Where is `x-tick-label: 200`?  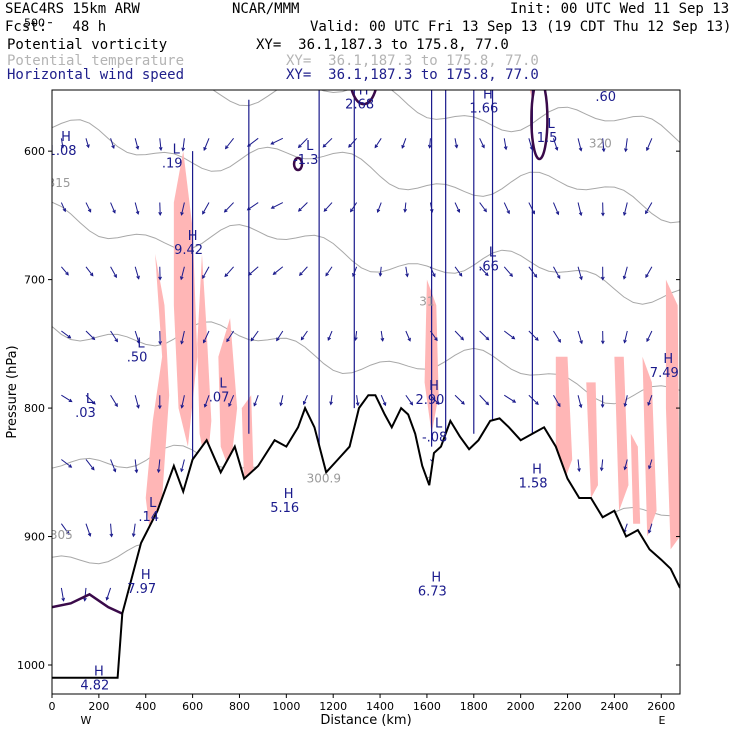 x-tick-label: 200 is located at coordinates (98, 706).